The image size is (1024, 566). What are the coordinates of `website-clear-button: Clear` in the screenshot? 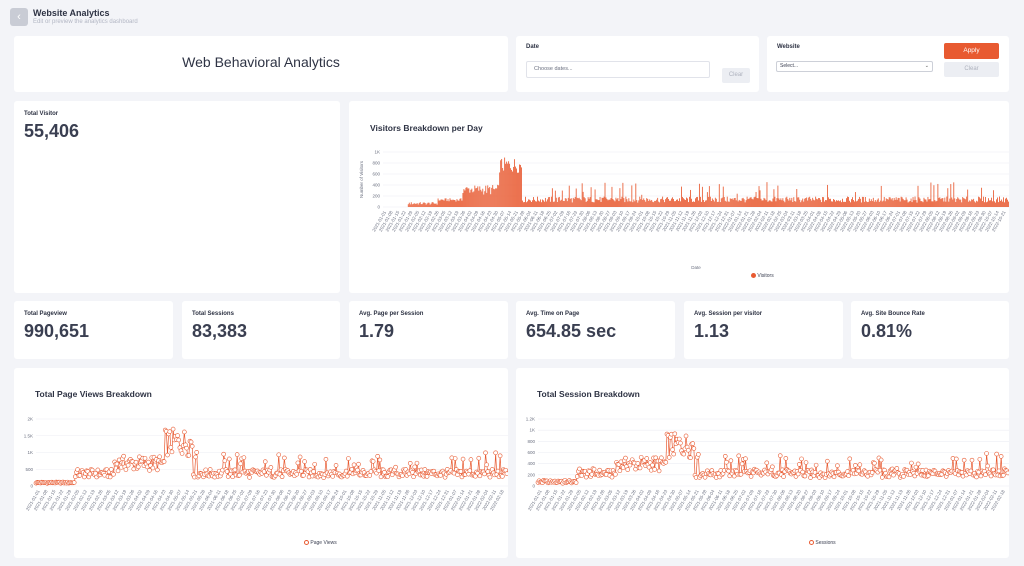 It's located at (971, 69).